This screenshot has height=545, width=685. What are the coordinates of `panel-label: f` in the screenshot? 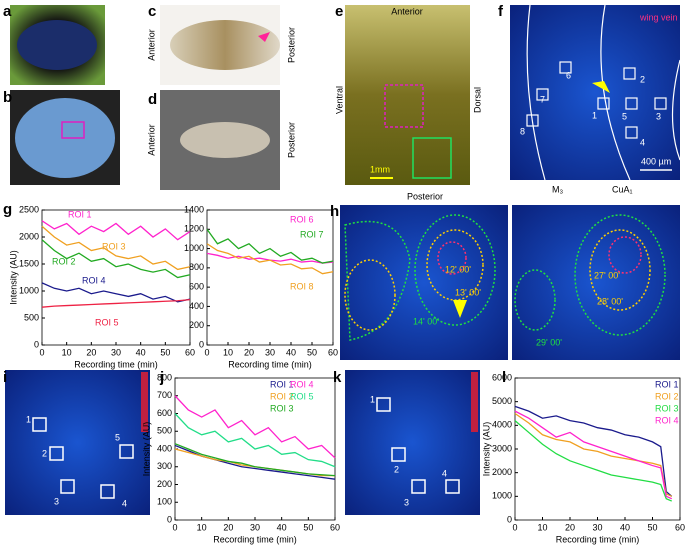 It's located at (501, 11).